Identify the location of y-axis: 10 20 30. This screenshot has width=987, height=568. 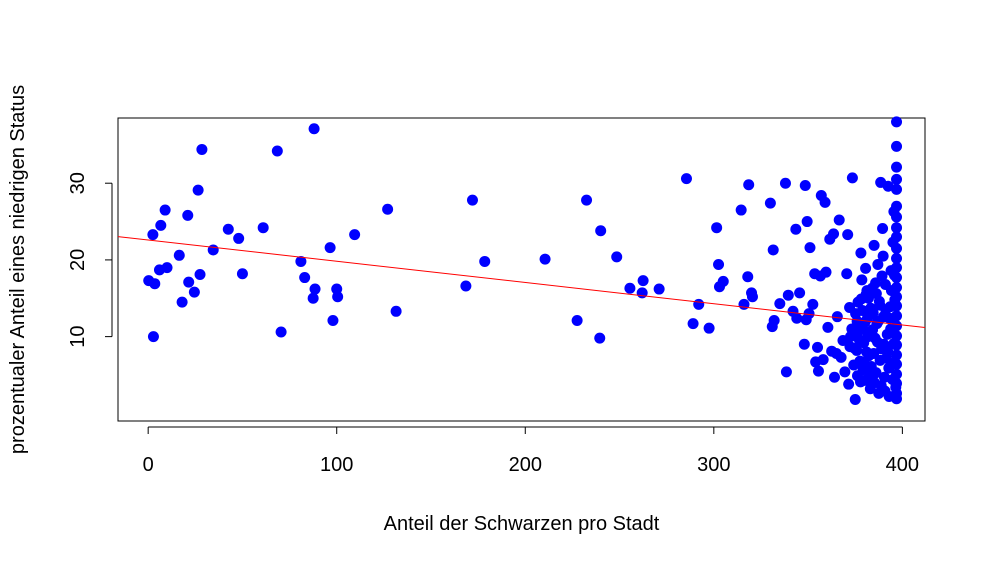
(90, 260).